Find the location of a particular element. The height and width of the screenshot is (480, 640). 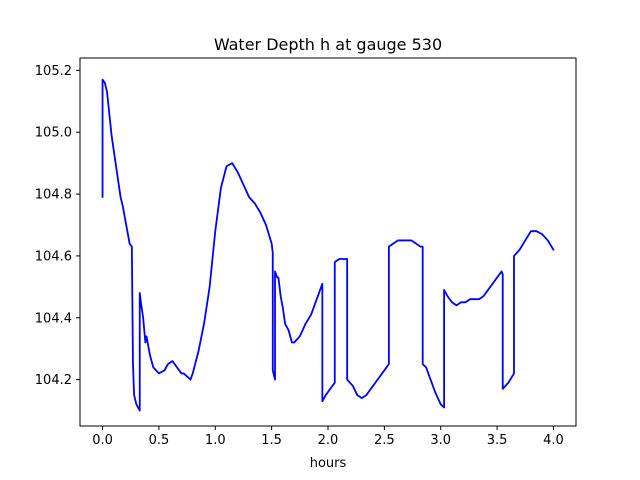

y-tick-label: 104.6 is located at coordinates (53, 256).